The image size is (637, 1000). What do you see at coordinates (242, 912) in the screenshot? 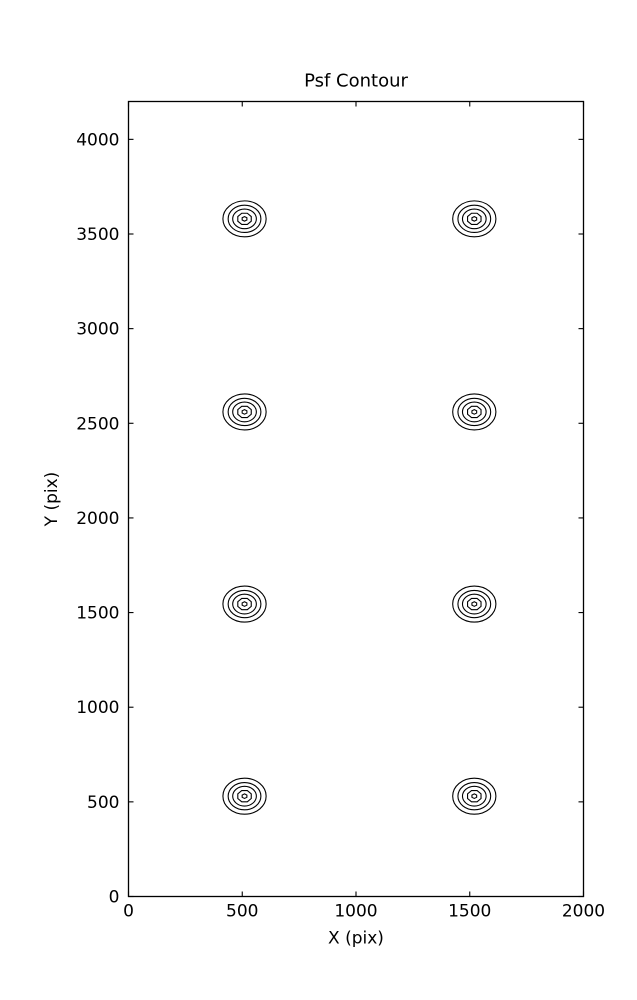
I see `x-tick-label: 500` at bounding box center [242, 912].